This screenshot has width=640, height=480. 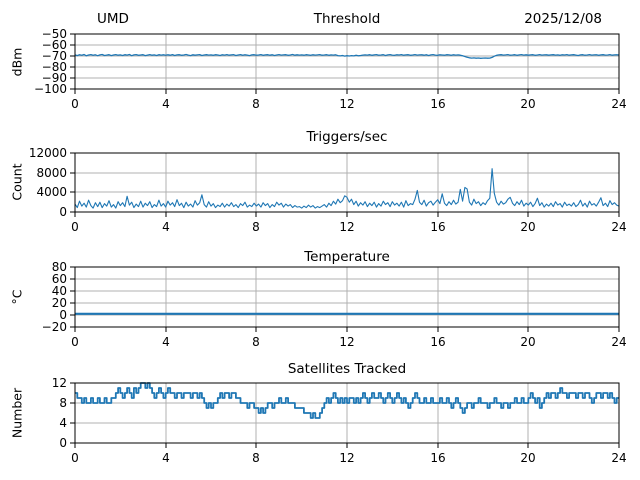 I want to click on y-tick-label: −100, so click(x=50, y=89).